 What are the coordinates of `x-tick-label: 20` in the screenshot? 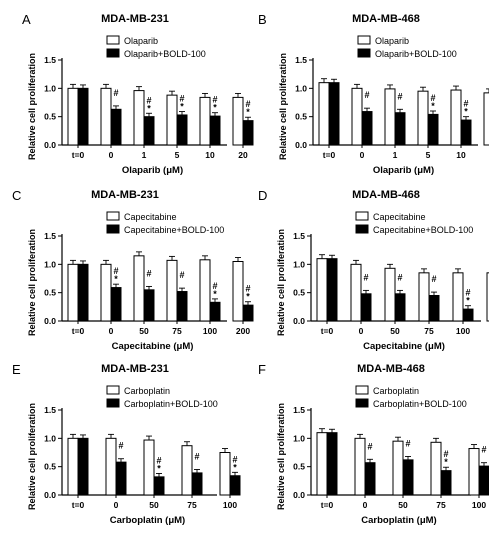 It's located at (243, 155).